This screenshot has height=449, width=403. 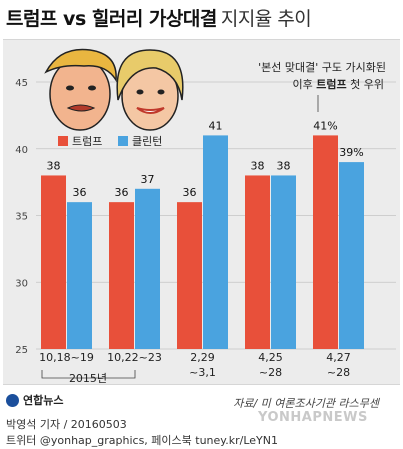 What do you see at coordinates (63, 141) in the screenshot?
I see `legend-swatch-trump` at bounding box center [63, 141].